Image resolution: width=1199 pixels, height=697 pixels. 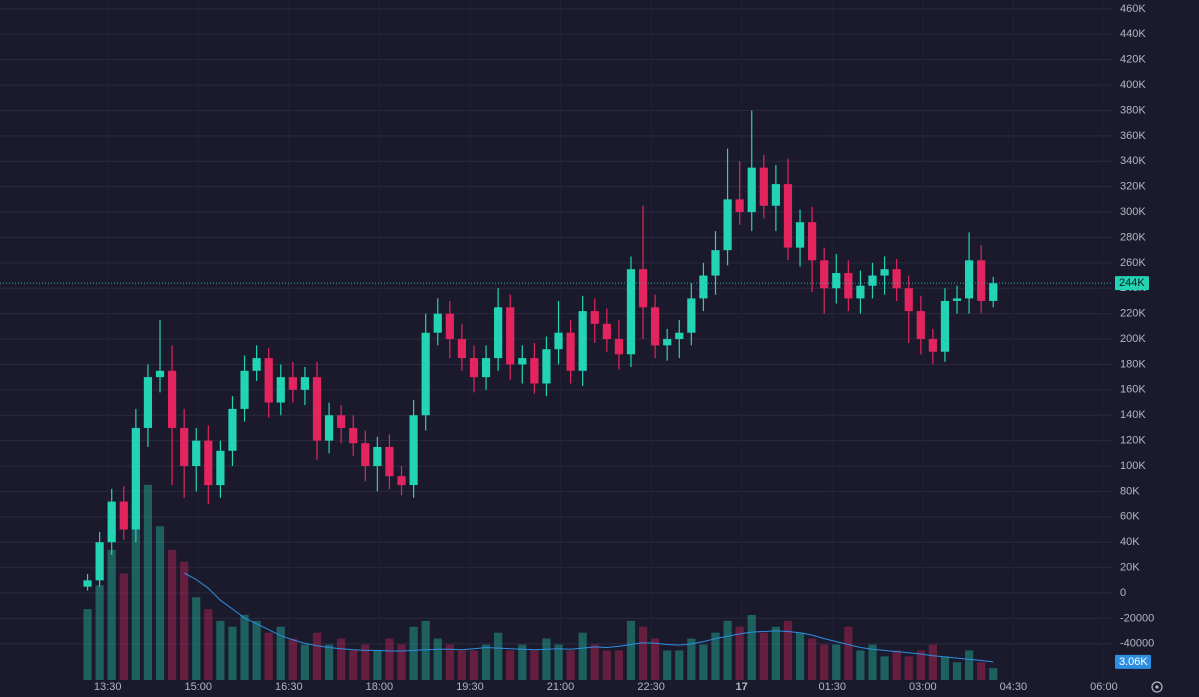 What do you see at coordinates (1133, 136) in the screenshot?
I see `y-tick-label: 360K` at bounding box center [1133, 136].